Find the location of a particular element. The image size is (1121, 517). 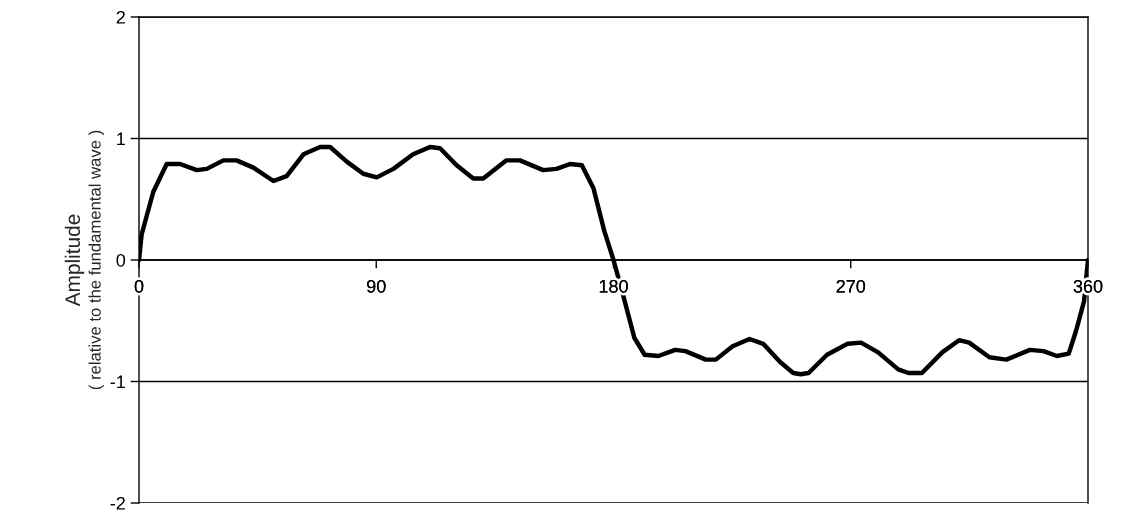

y-tick-label: -2 is located at coordinates (117, 503).